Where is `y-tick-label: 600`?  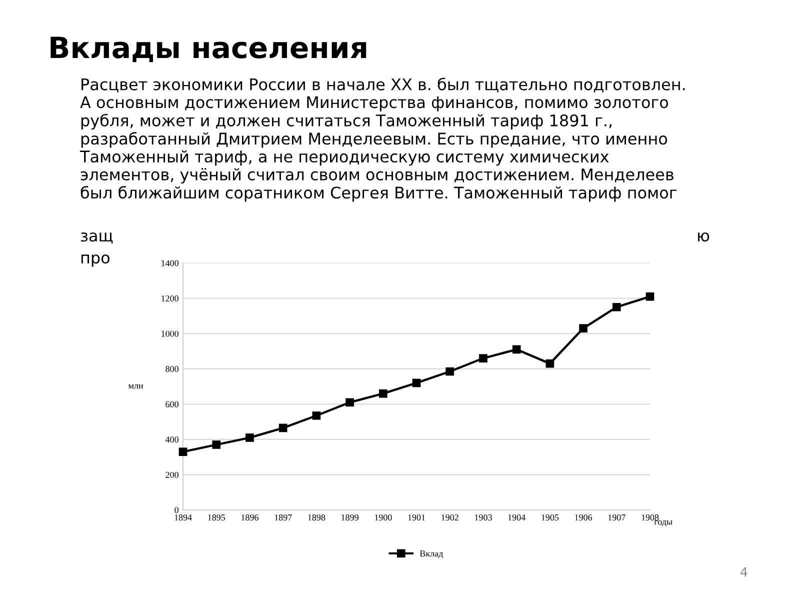 y-tick-label: 600 is located at coordinates (172, 404).